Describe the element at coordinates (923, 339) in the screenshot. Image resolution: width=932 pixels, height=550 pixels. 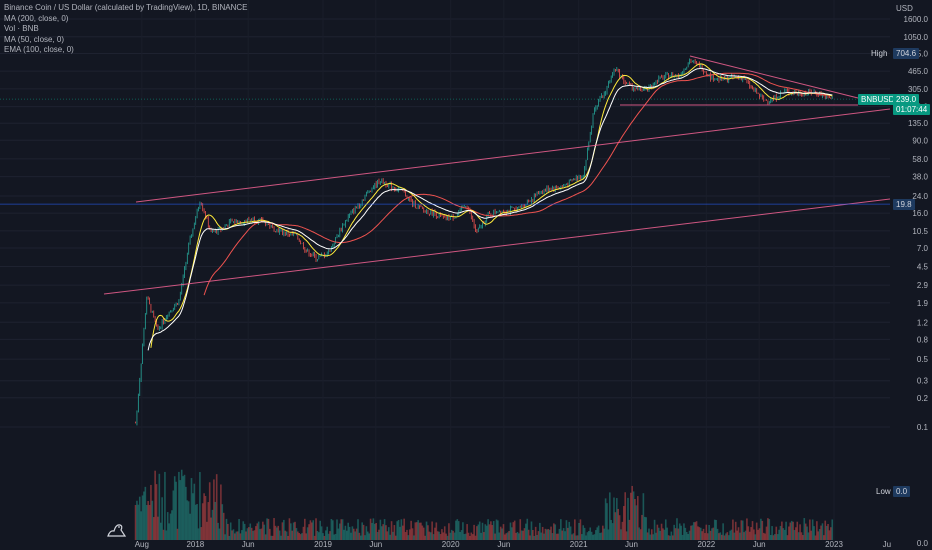
I see `price-tick: 0.8` at that location.